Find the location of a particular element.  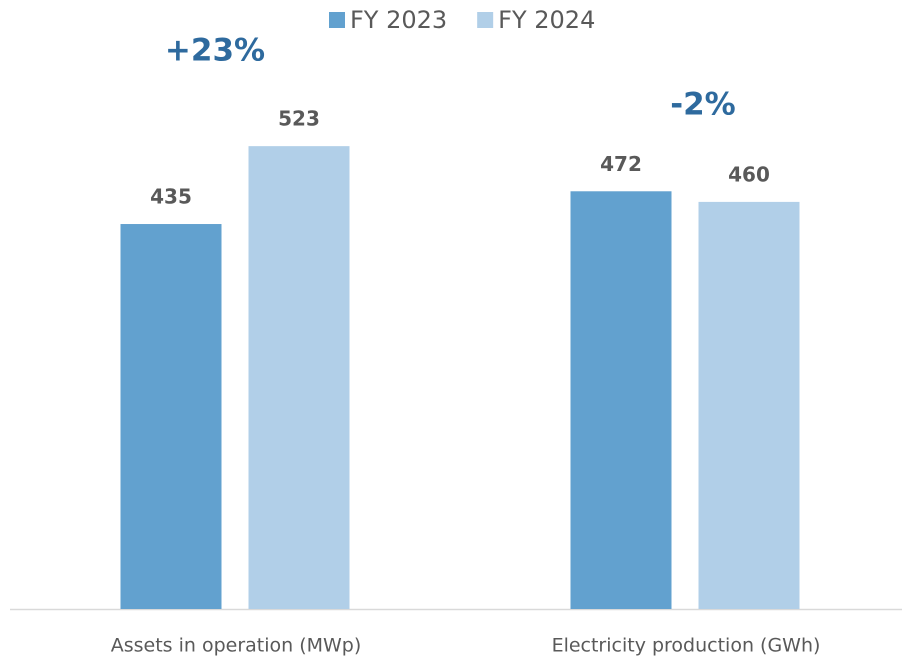

value-label: 523 is located at coordinates (299, 119).